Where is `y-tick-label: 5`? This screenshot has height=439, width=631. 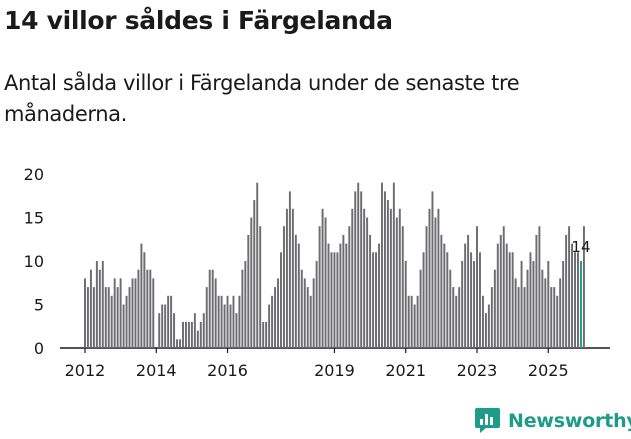 y-tick-label: 5 is located at coordinates (39, 305).